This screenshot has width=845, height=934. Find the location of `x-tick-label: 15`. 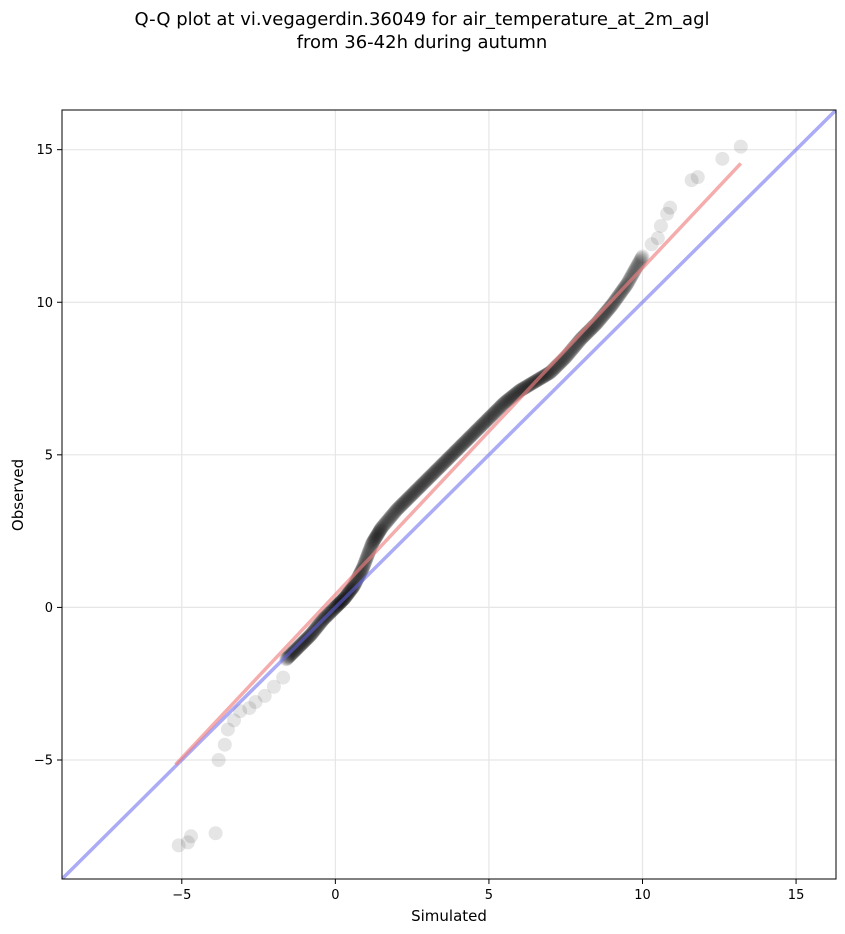

x-tick-label: 15 is located at coordinates (796, 895).